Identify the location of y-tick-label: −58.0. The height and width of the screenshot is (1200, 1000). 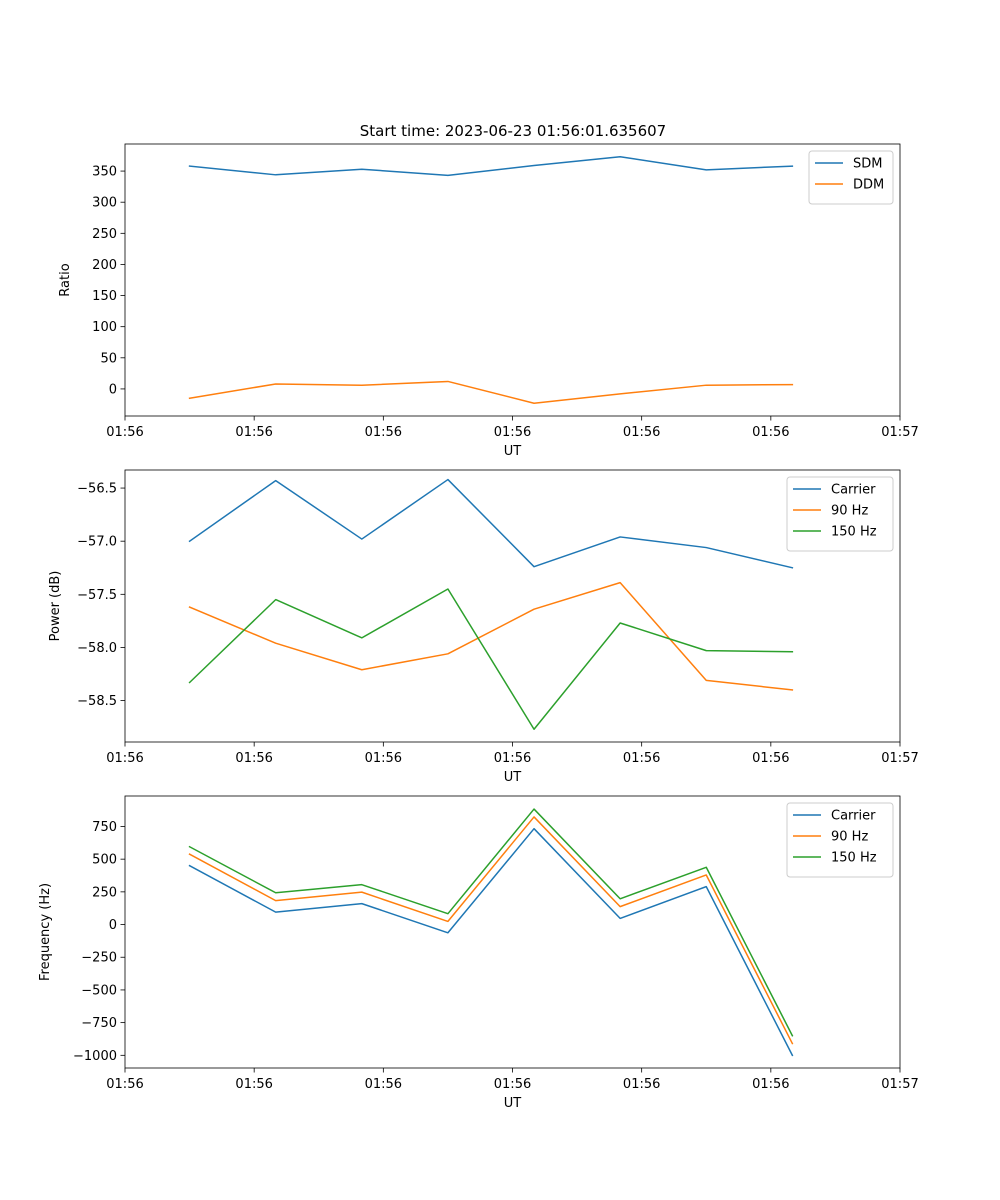
(97, 648).